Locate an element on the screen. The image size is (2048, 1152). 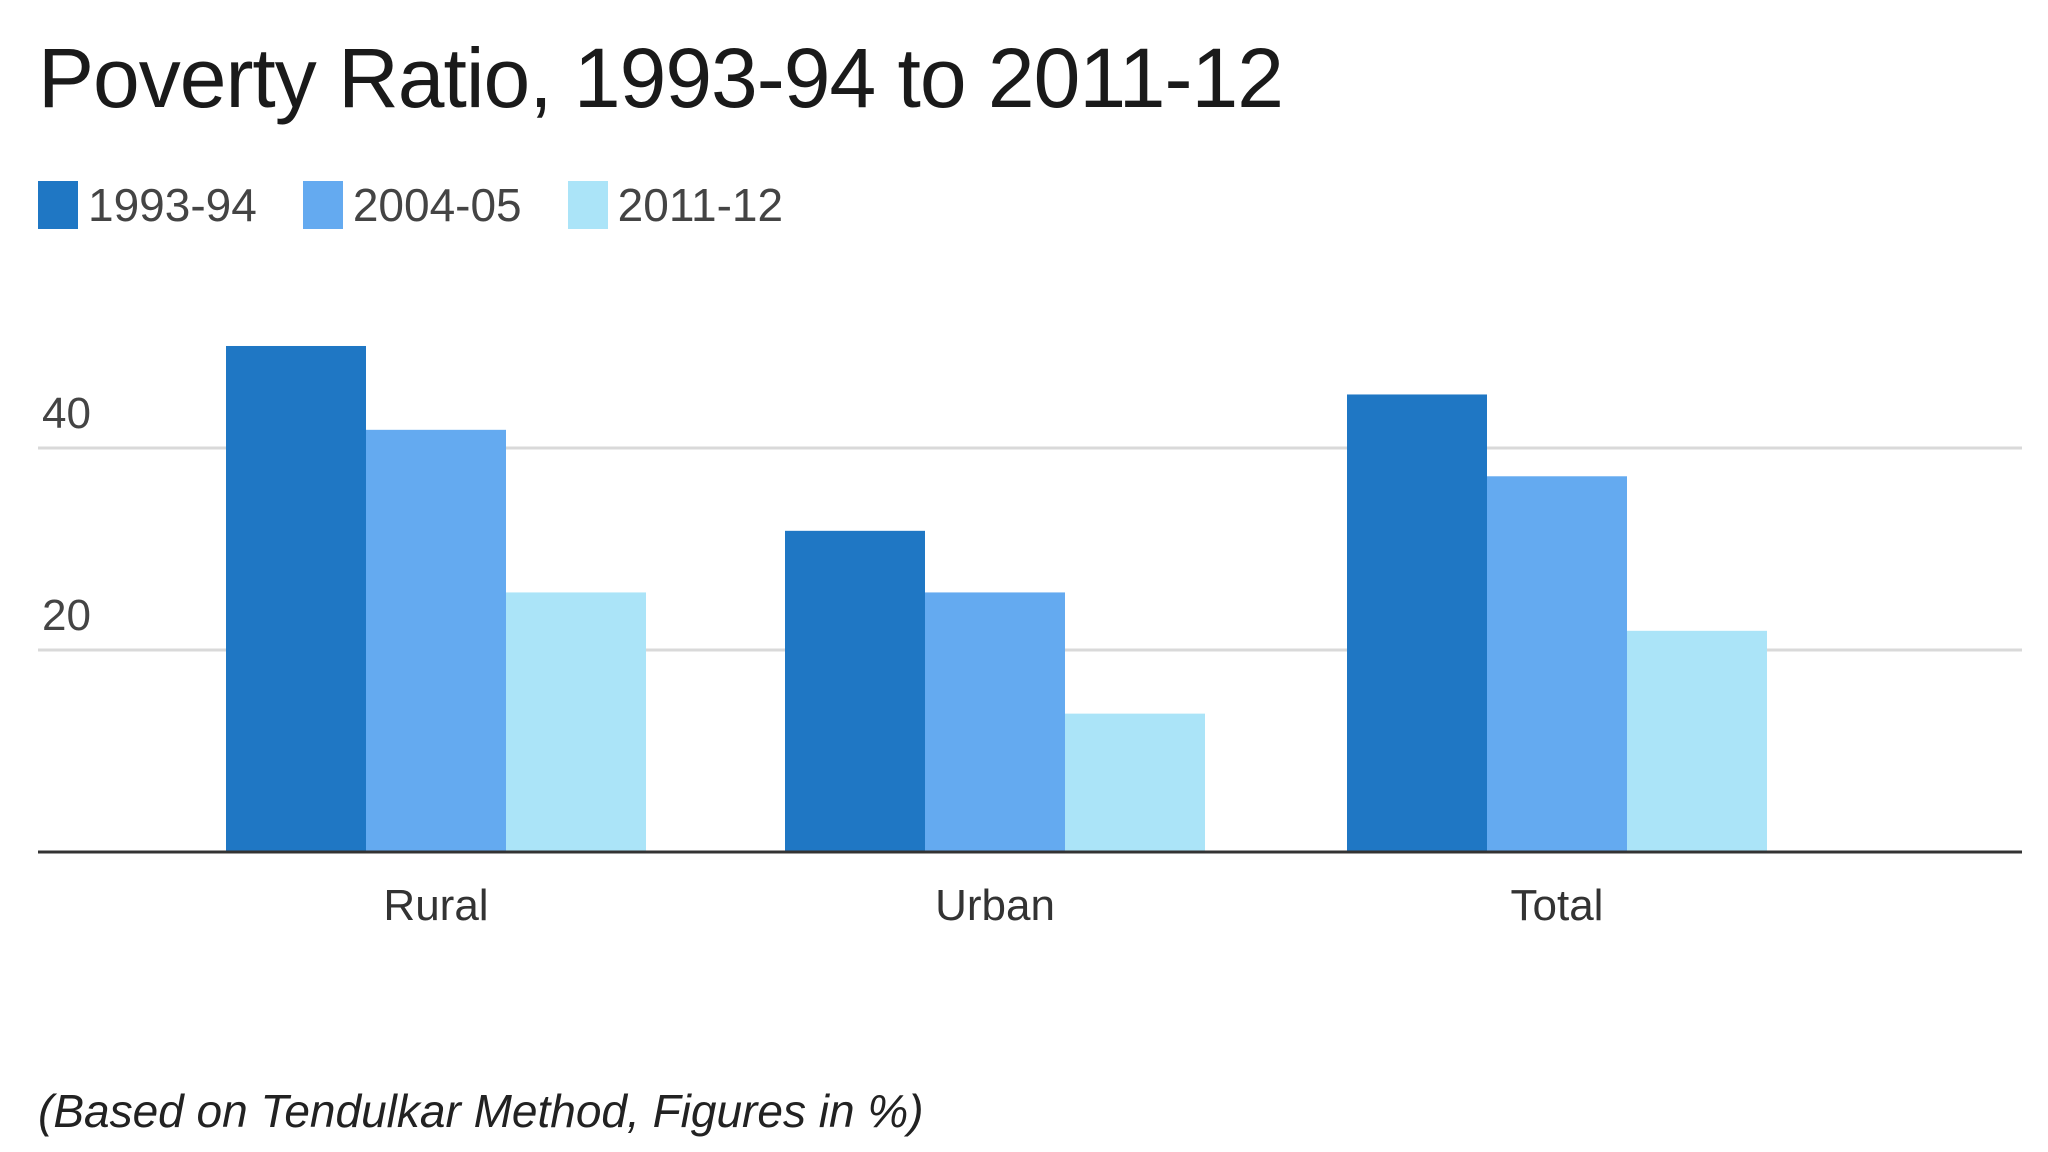
legend-label-2011-12: 2011-12 is located at coordinates (700, 205).